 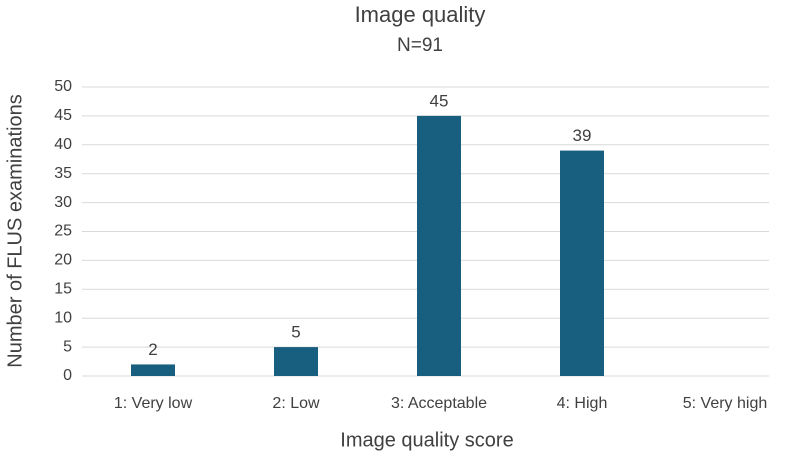 What do you see at coordinates (63, 317) in the screenshot?
I see `y-tick-label: 10` at bounding box center [63, 317].